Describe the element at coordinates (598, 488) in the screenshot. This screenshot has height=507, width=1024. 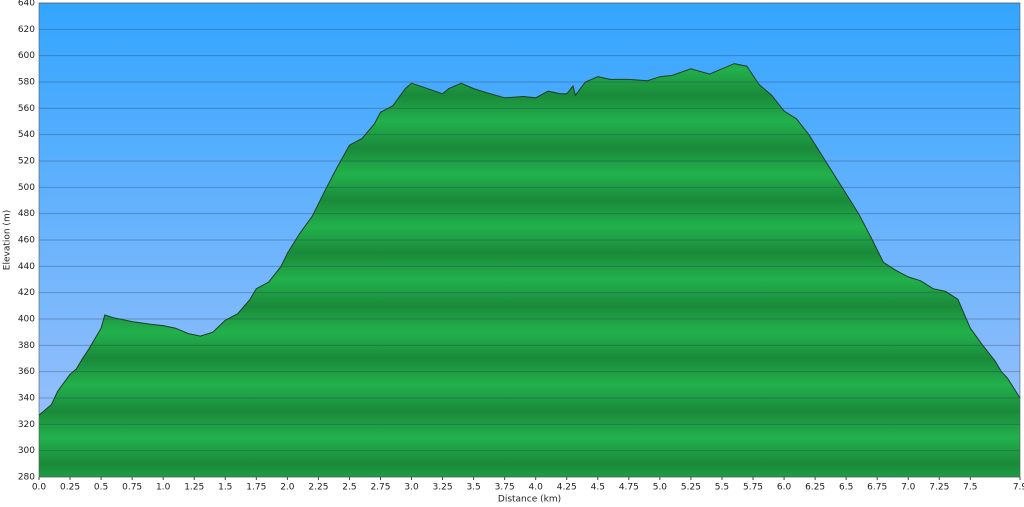
I see `x-tick-label: 4.5` at that location.